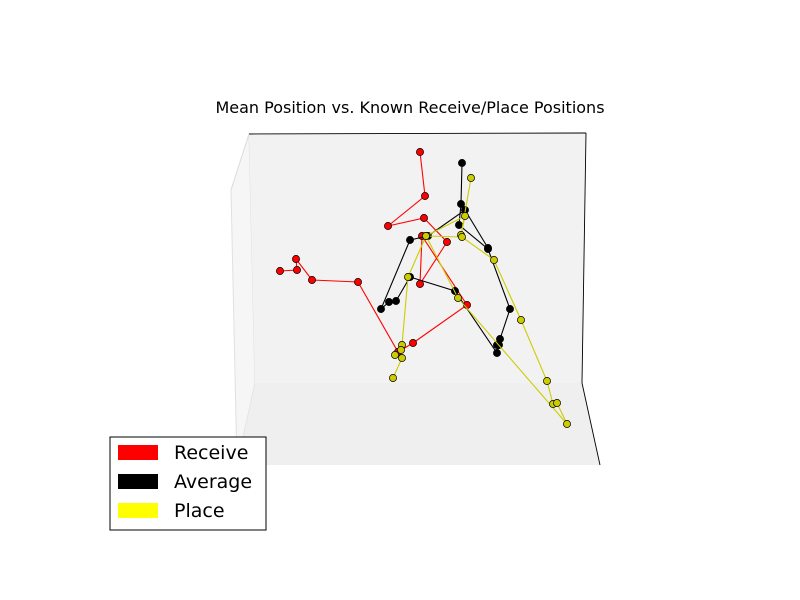 The width and height of the screenshot is (800, 600). What do you see at coordinates (591, 424) in the screenshot?
I see `axis-edge-floor` at bounding box center [591, 424].